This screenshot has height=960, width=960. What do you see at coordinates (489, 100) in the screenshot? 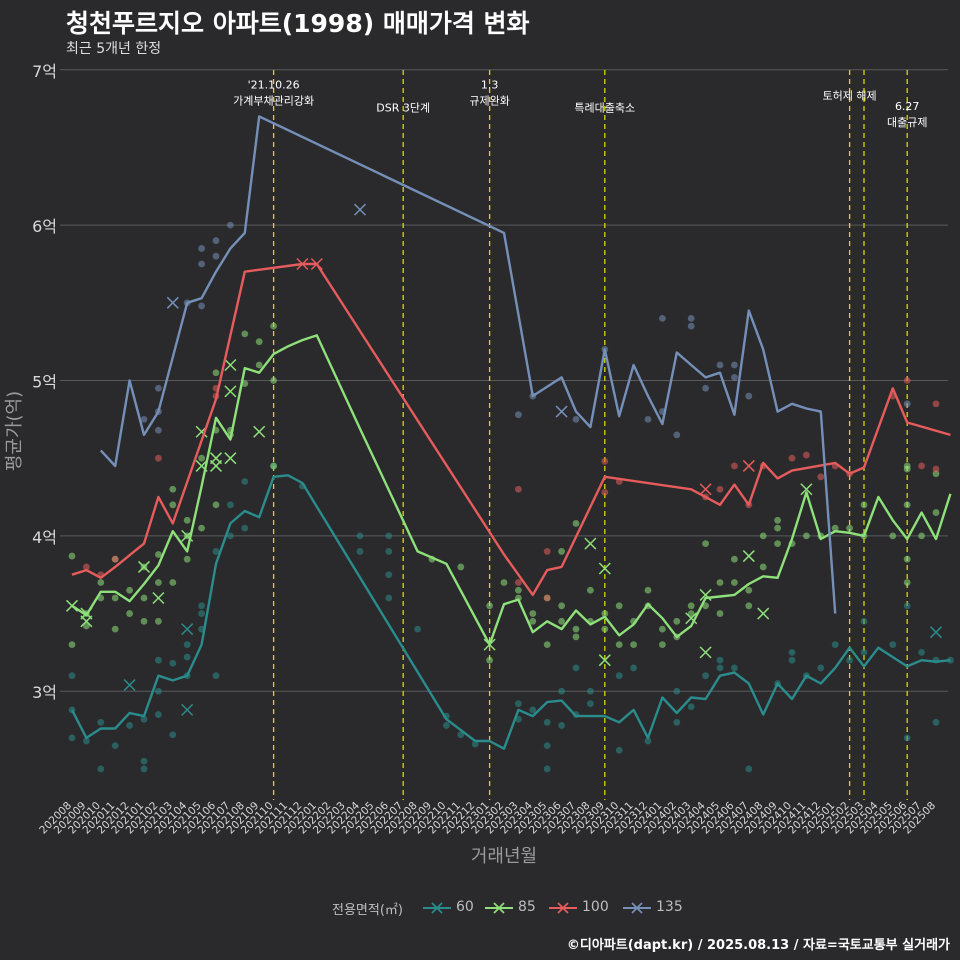
I see `event-label: 규제완화` at bounding box center [489, 100].